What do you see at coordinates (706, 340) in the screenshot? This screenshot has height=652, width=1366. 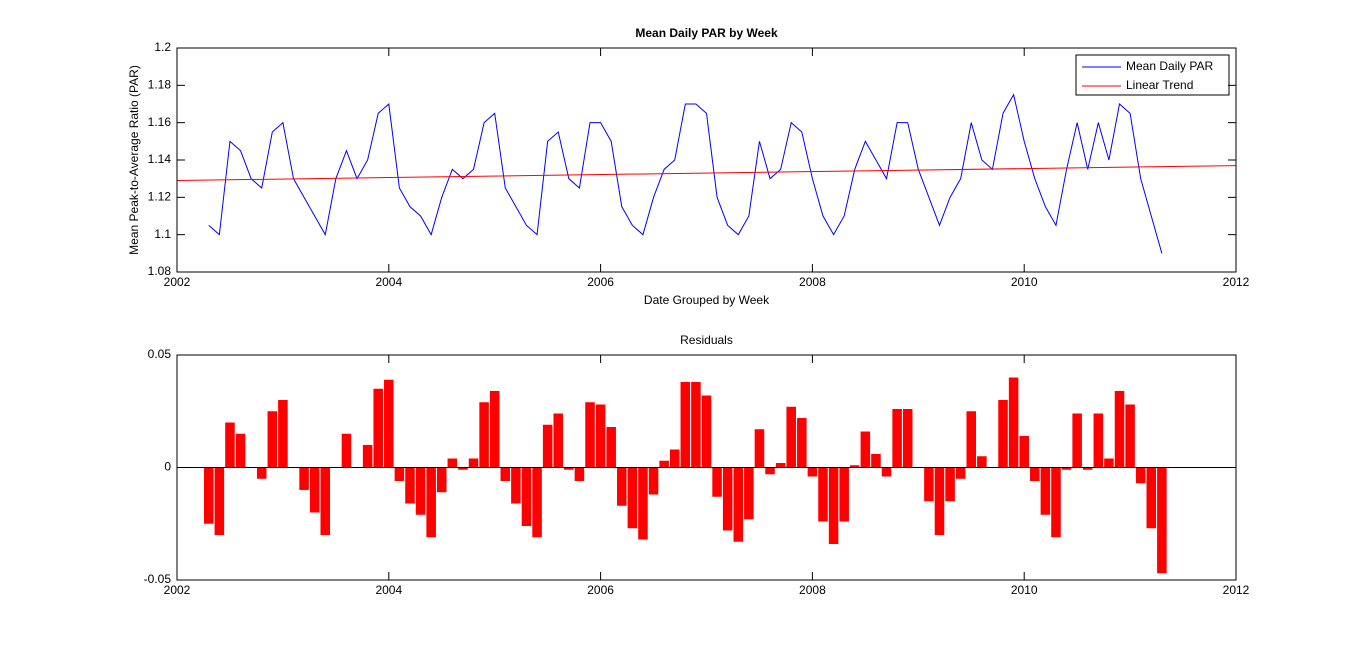 I see `chart-title: Residuals` at bounding box center [706, 340].